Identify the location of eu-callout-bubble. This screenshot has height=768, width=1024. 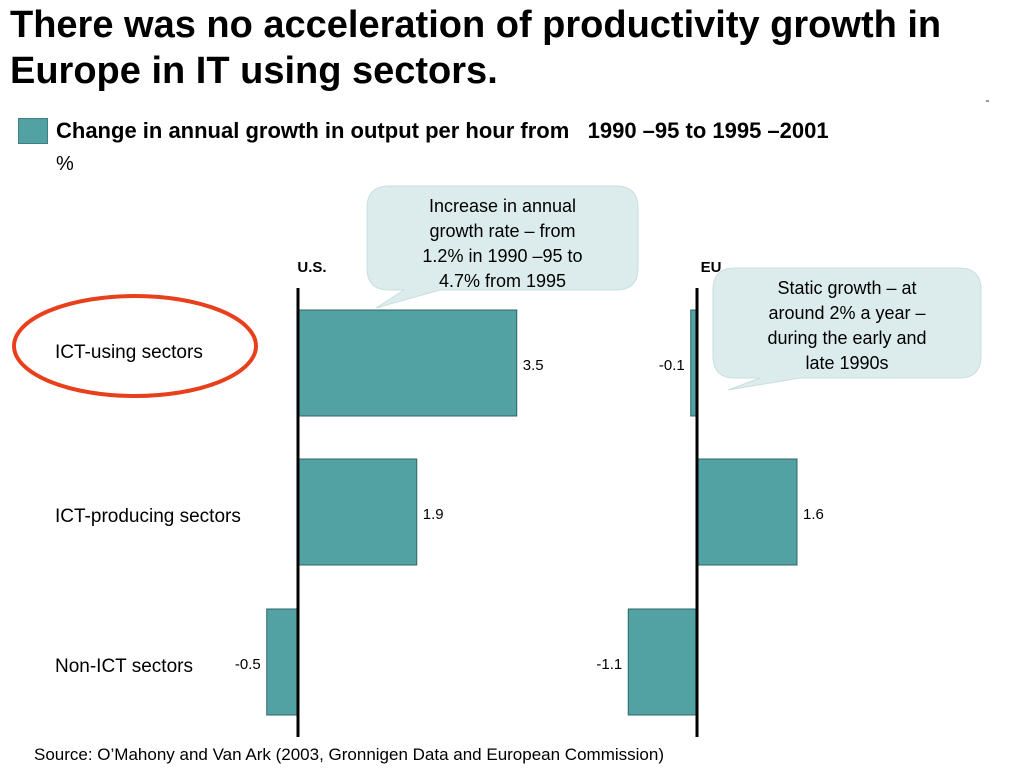
(847, 329).